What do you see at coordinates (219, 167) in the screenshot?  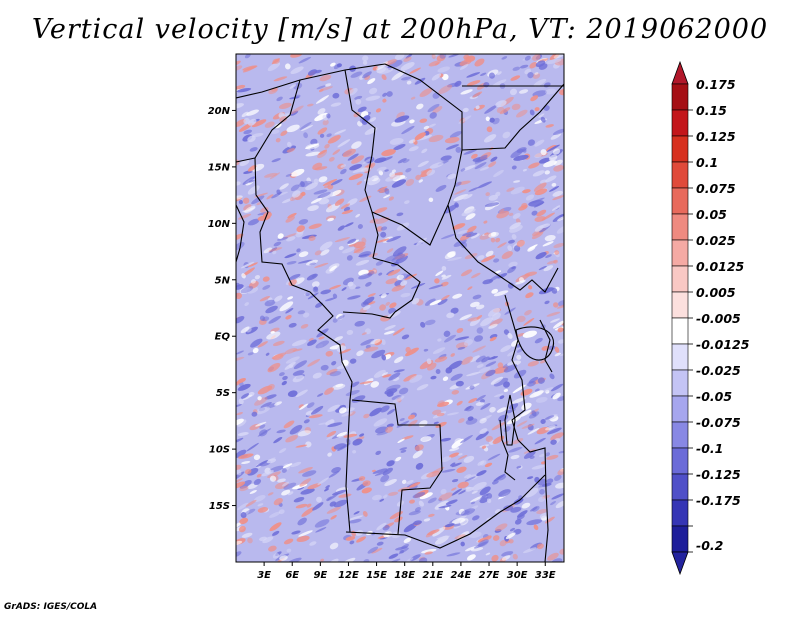 I see `lat-tick-label: 15N` at bounding box center [219, 167].